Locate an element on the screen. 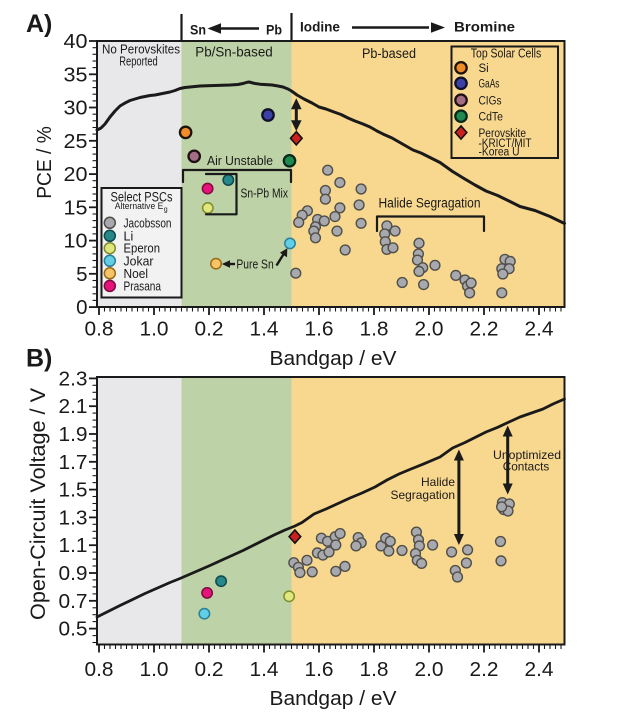  svg-text: Jacobsson is located at coordinates (148, 223).